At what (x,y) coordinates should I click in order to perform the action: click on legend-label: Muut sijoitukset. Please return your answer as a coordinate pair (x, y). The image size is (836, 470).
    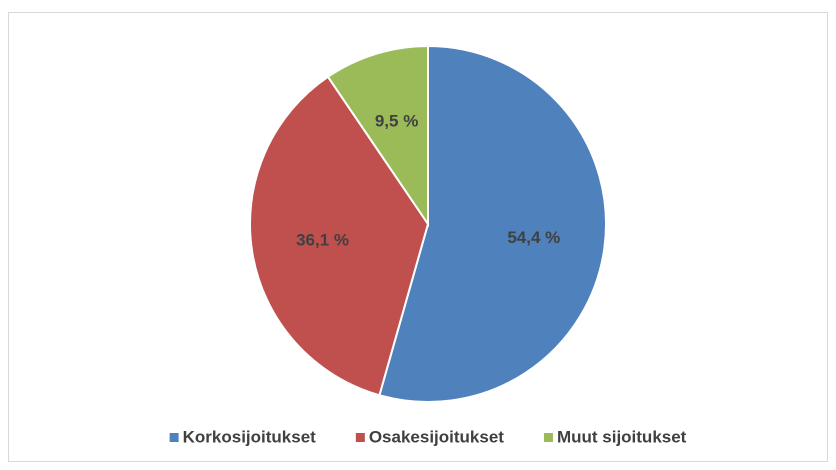
    Looking at the image, I should click on (622, 436).